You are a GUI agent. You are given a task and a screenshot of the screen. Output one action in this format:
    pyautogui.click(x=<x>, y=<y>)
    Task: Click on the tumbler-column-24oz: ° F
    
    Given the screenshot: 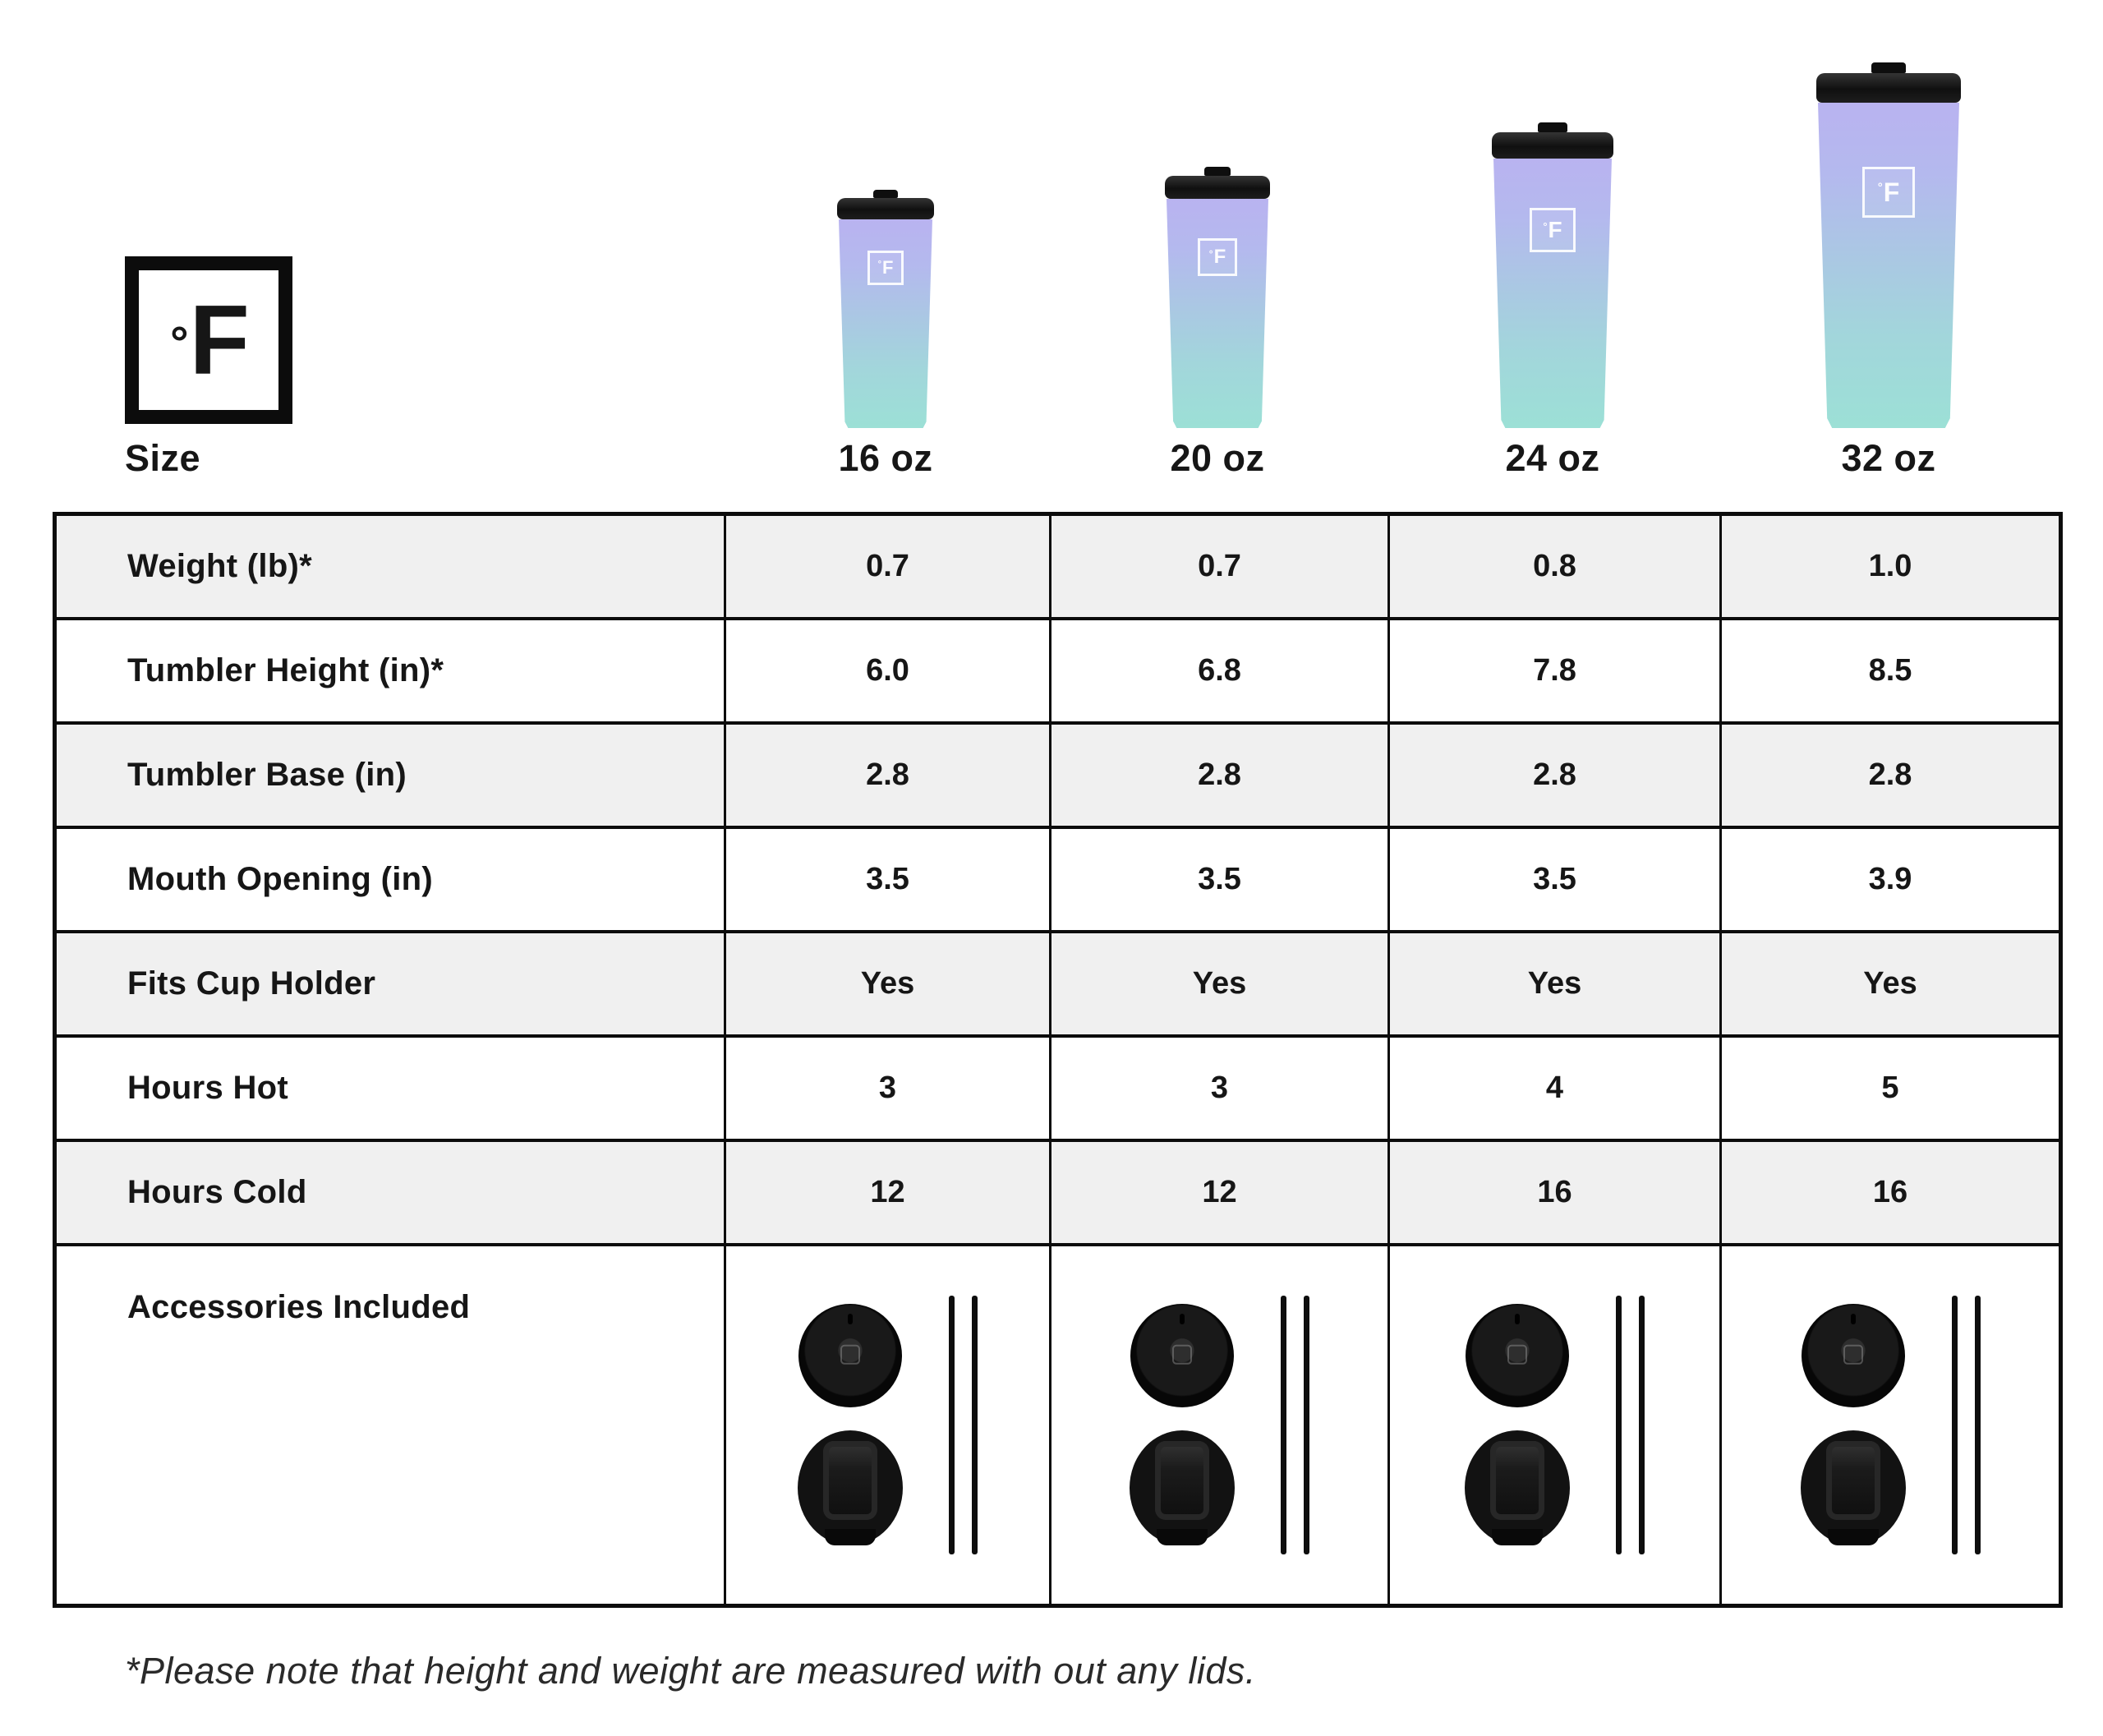 What is the action you would take?
    pyautogui.click(x=1553, y=214)
    